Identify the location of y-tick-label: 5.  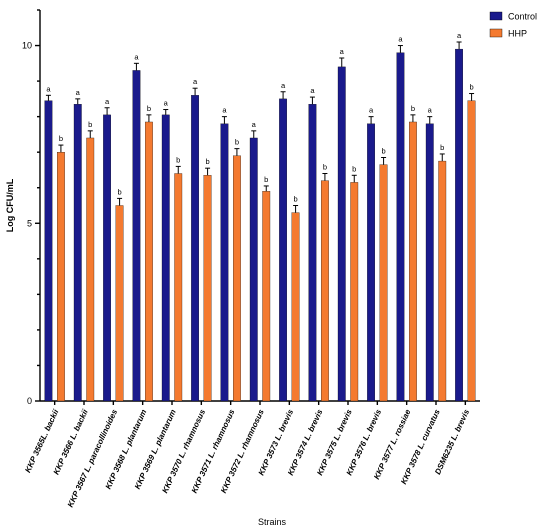
(29, 223).